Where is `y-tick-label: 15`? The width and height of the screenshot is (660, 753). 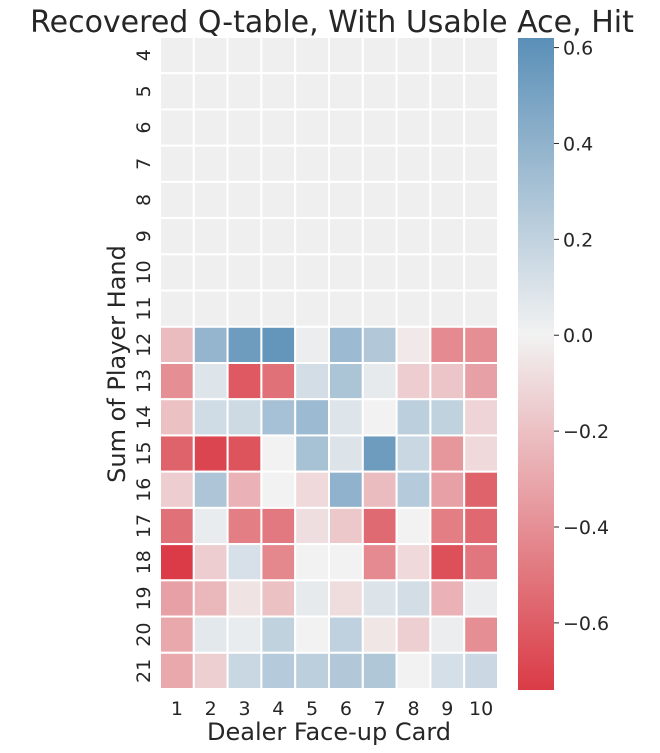
y-tick-label: 15 is located at coordinates (144, 453).